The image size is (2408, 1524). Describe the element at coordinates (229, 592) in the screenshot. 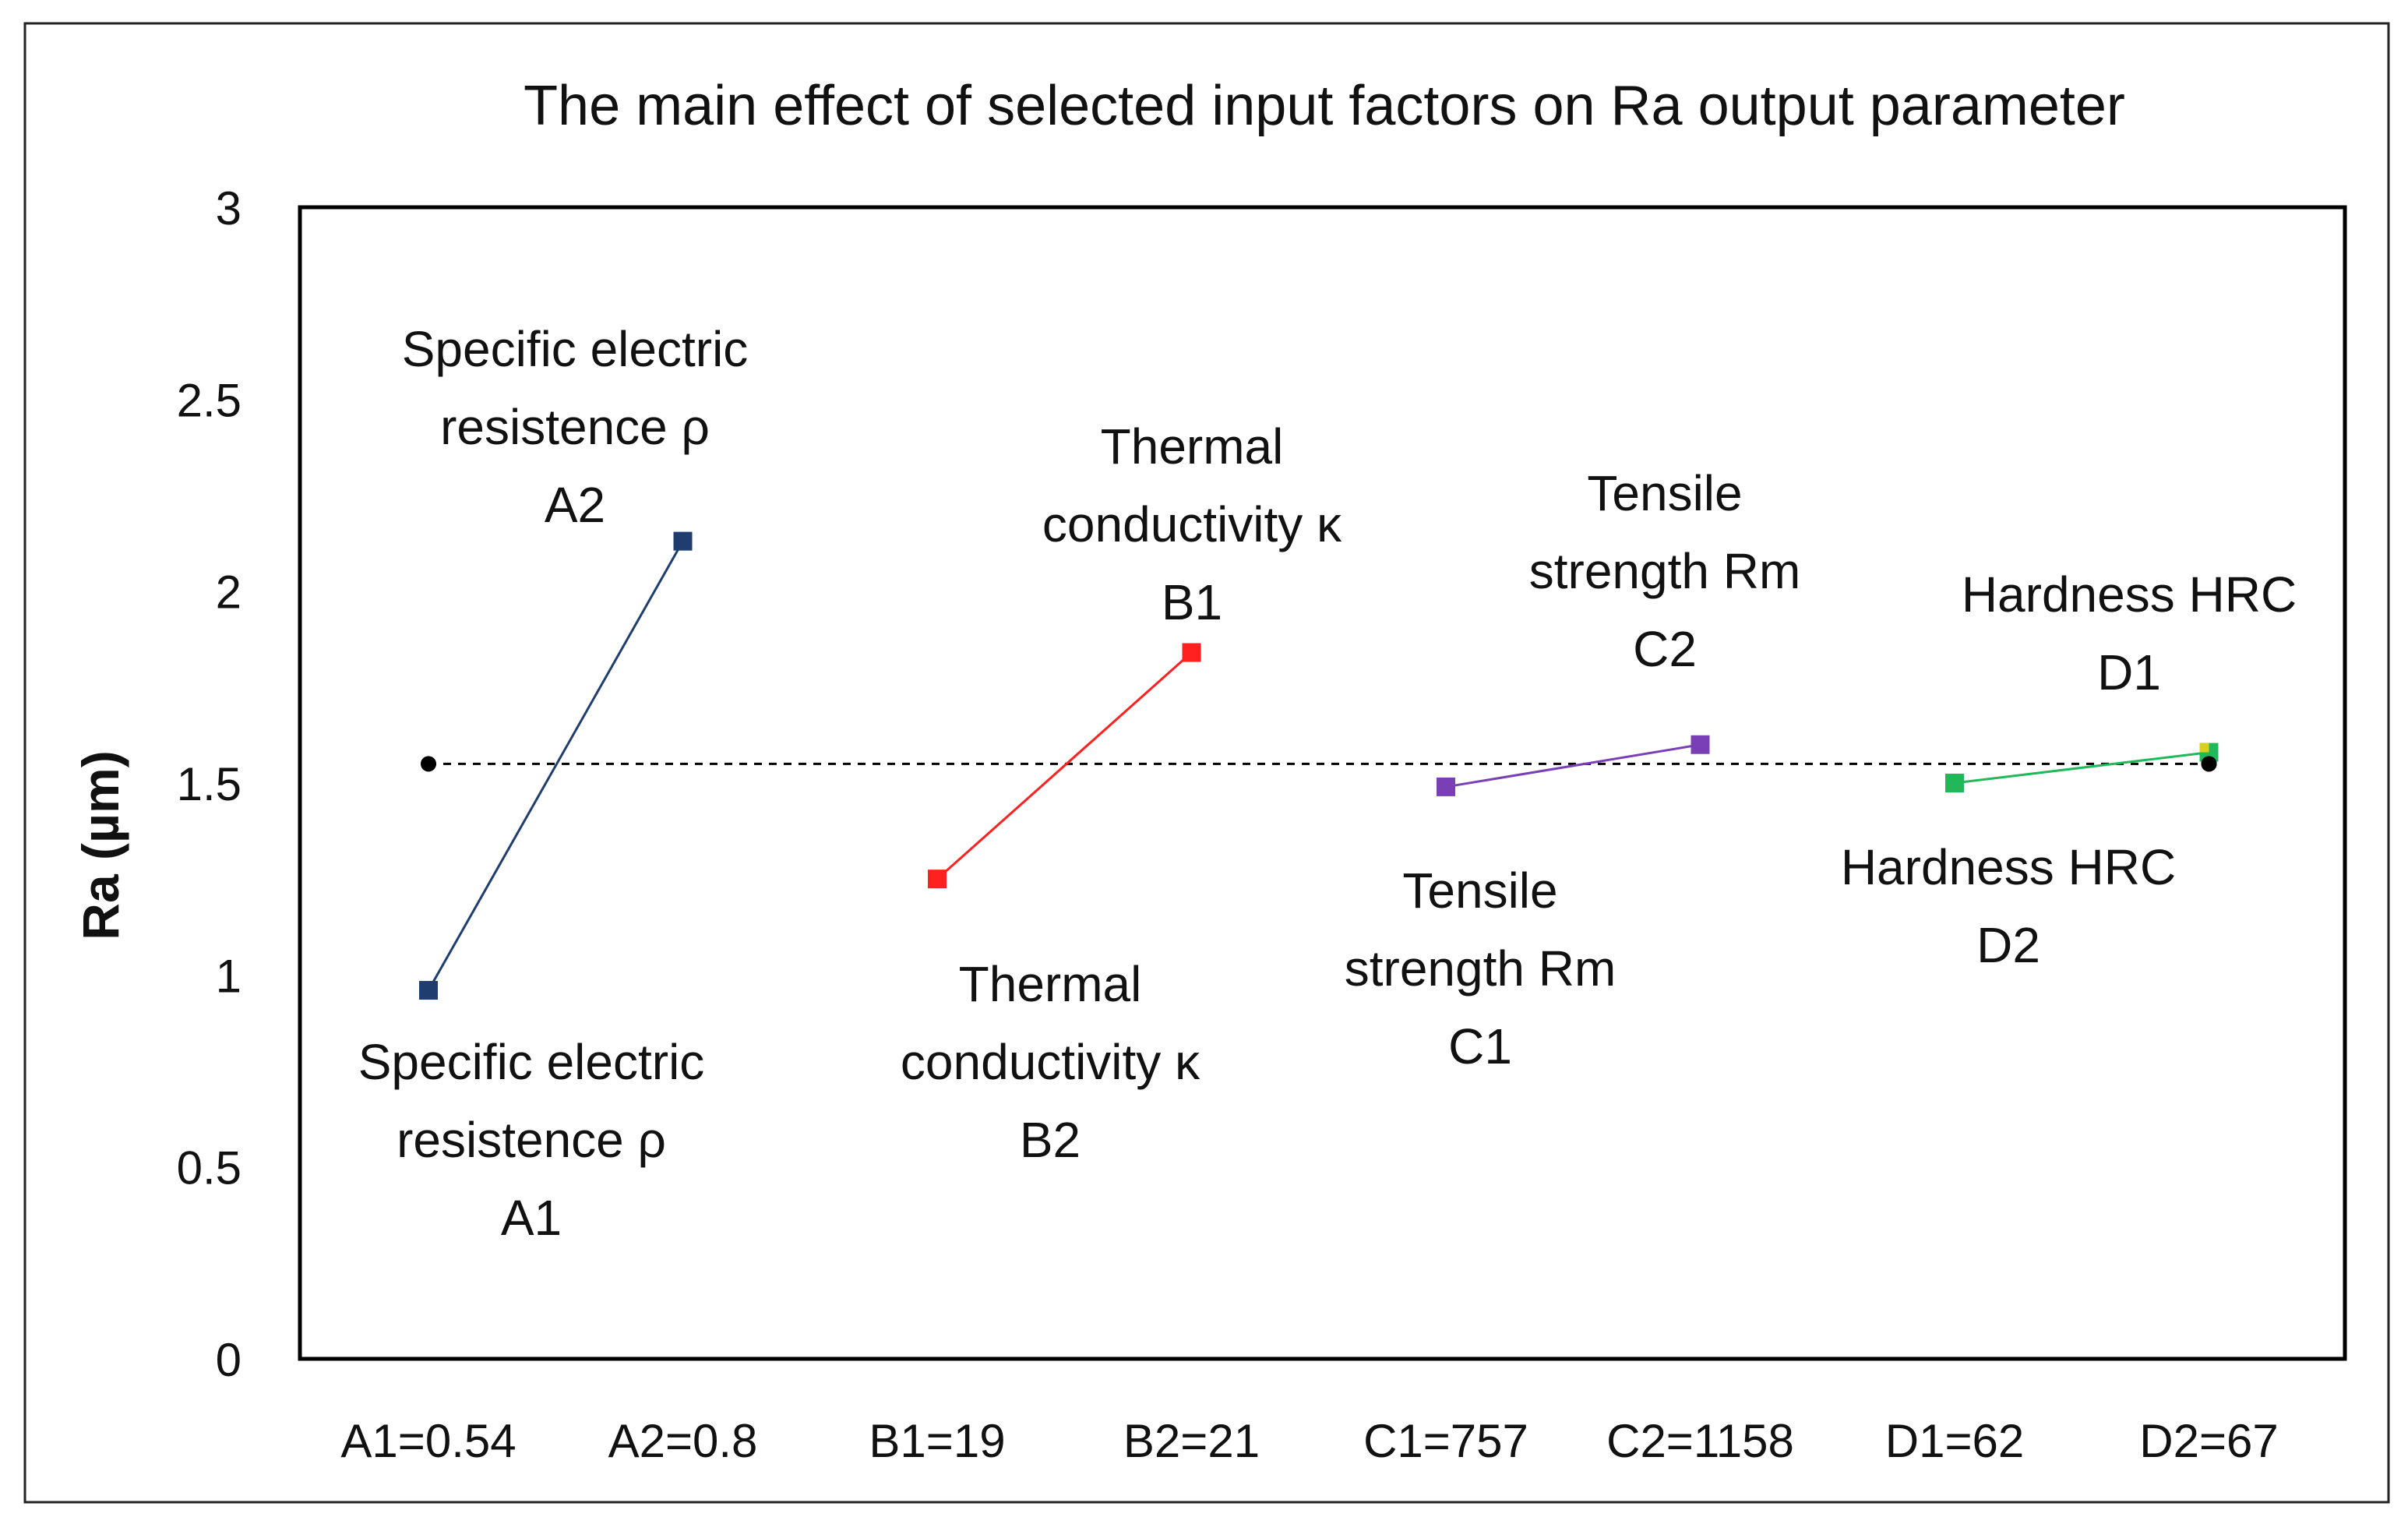

I see `y-tick-label: 2` at that location.